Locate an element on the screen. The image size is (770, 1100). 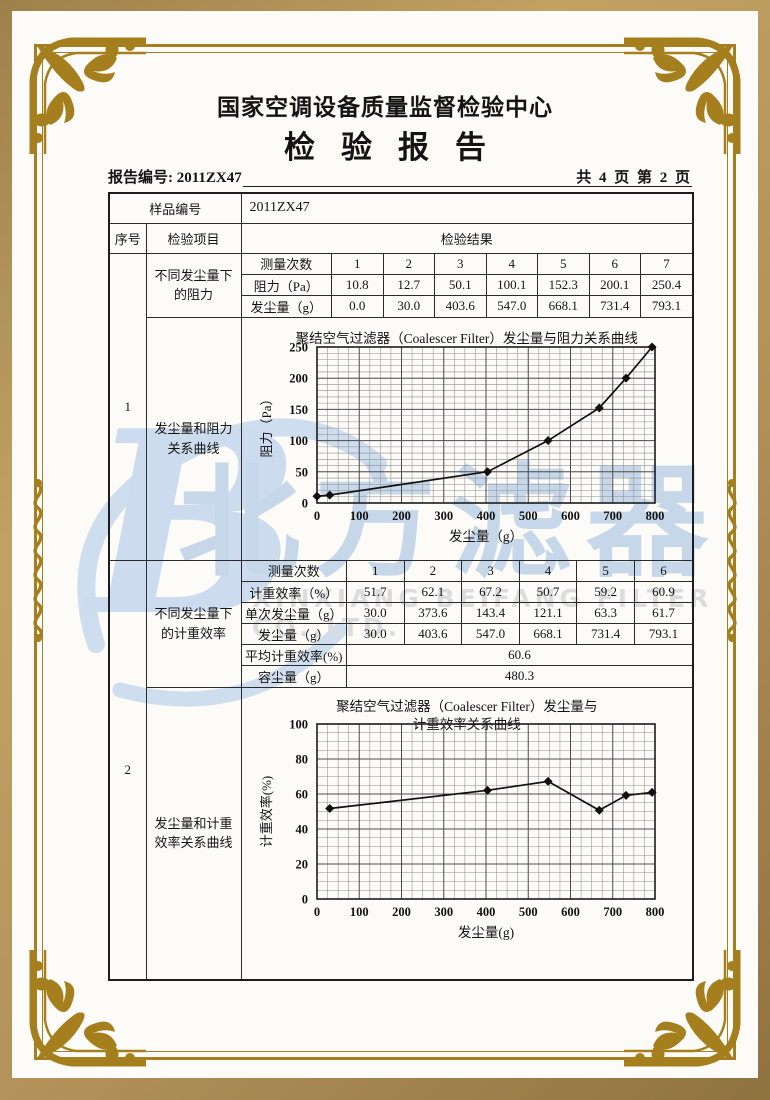
table-cell: 62.1 is located at coordinates (433, 592).